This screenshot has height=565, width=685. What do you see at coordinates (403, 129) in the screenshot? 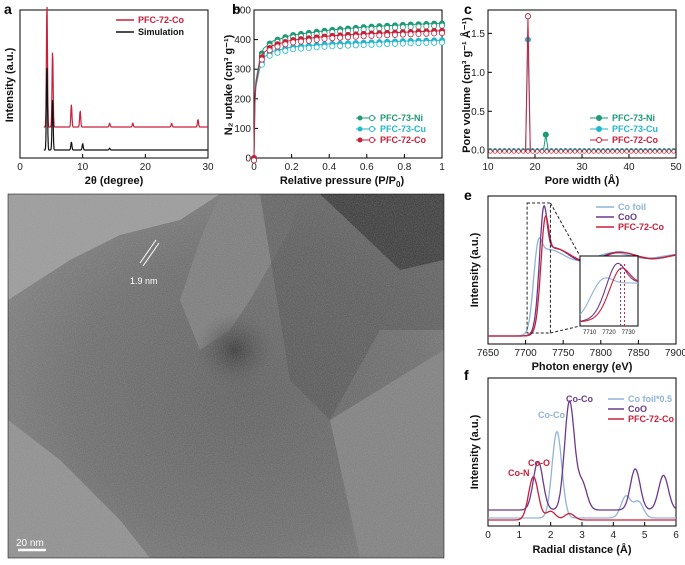
I see `panel-b-legend-1: PFC-73-Cu` at bounding box center [403, 129].